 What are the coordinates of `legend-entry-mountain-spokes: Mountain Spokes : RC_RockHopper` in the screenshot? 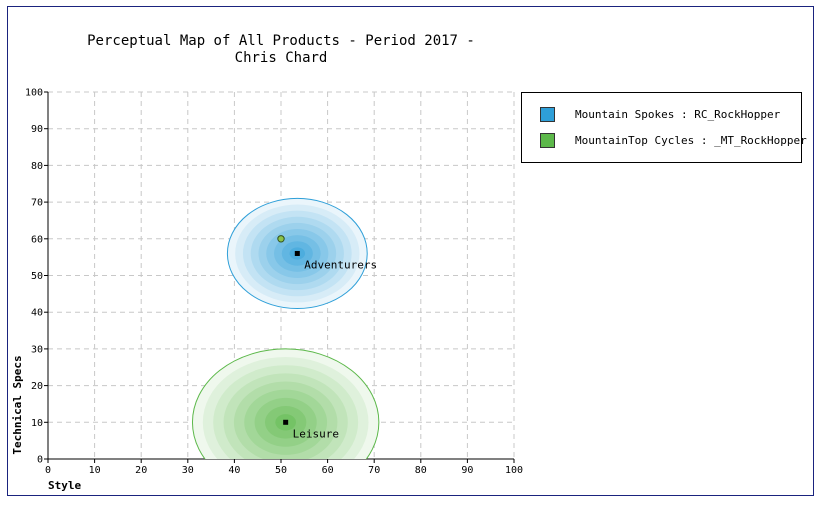 It's located at (660, 114).